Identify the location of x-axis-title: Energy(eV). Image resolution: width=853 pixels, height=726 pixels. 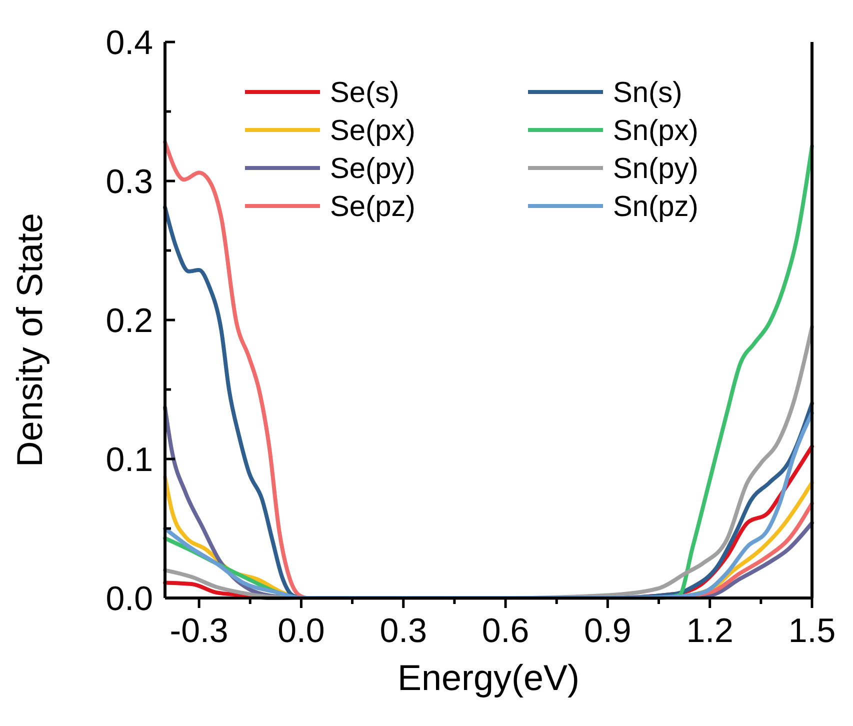
(488, 677).